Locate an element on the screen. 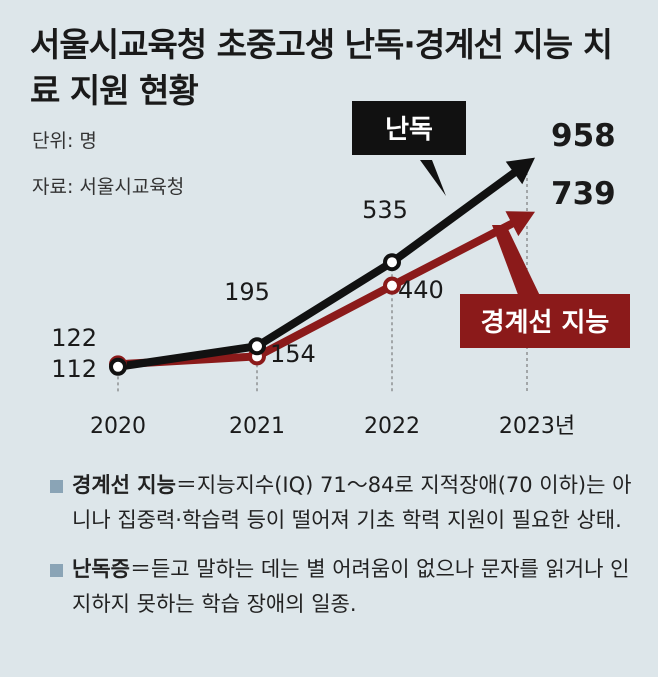 This screenshot has width=658, height=677. data-label: 958 is located at coordinates (583, 136).